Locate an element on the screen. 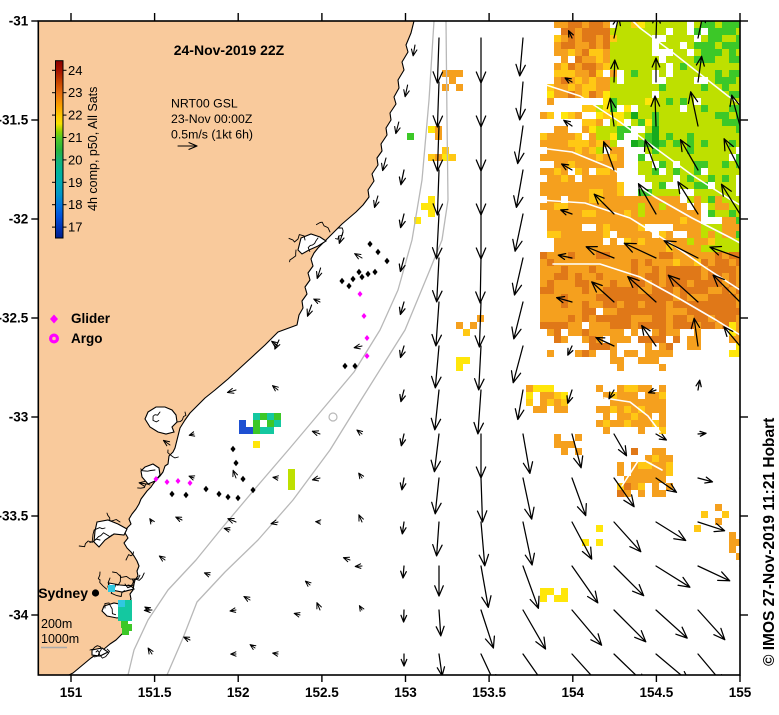  svg-text: 152.5 is located at coordinates (322, 692).